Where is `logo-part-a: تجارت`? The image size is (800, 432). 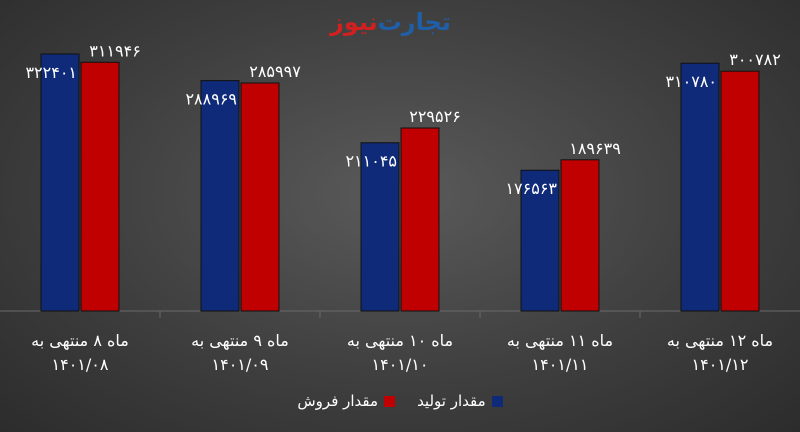
logo-part-a: تجارت is located at coordinates (414, 22).